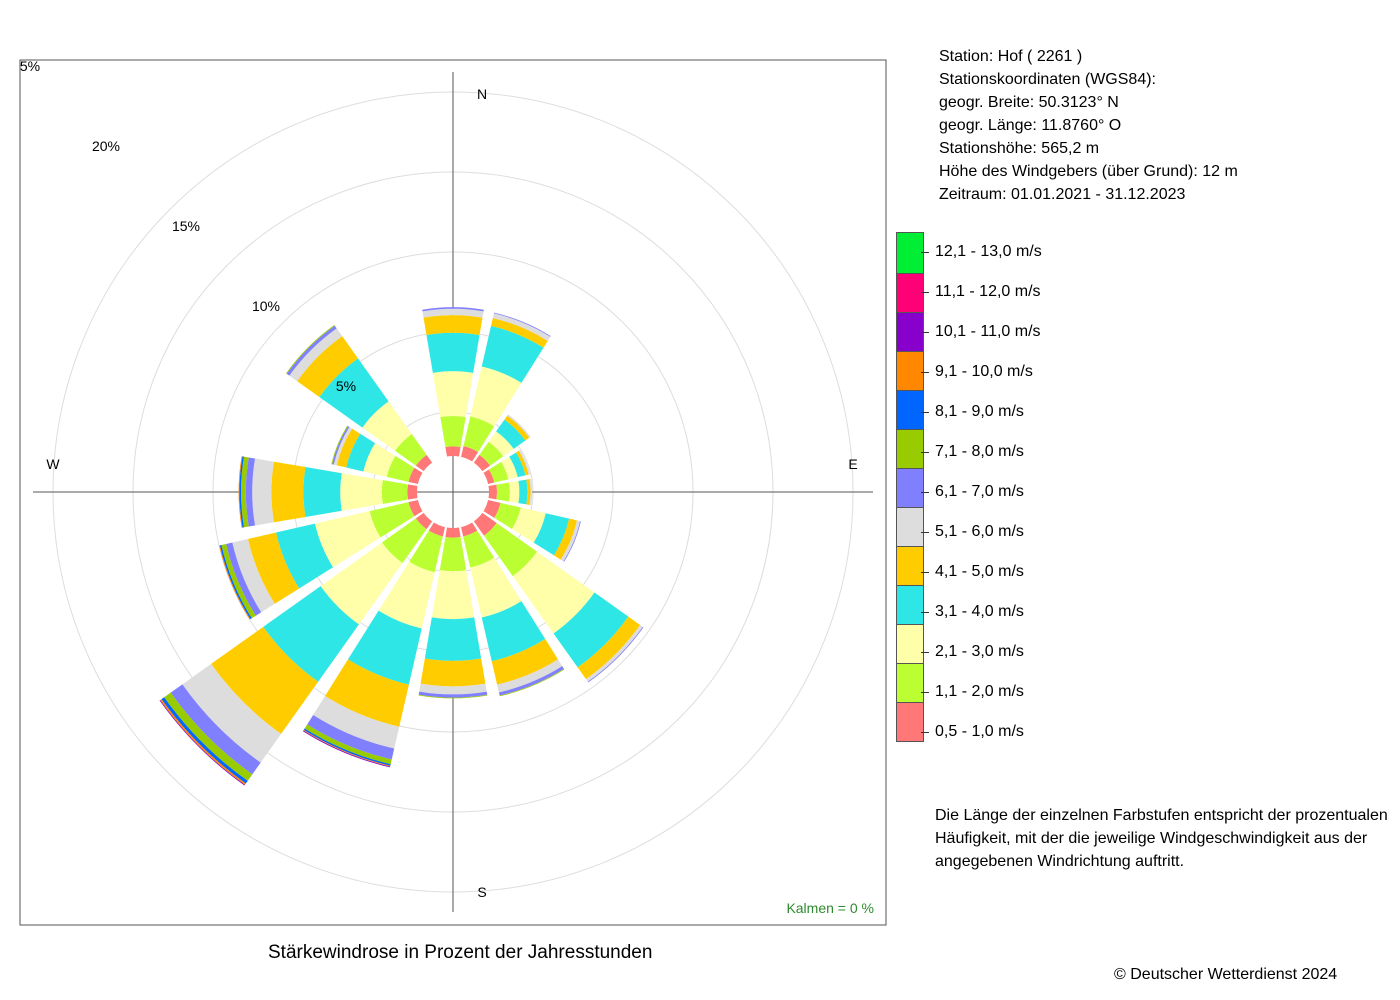 The height and width of the screenshot is (1000, 1400). I want to click on legend-label: 10,1 - 11,0 m/s, so click(988, 331).